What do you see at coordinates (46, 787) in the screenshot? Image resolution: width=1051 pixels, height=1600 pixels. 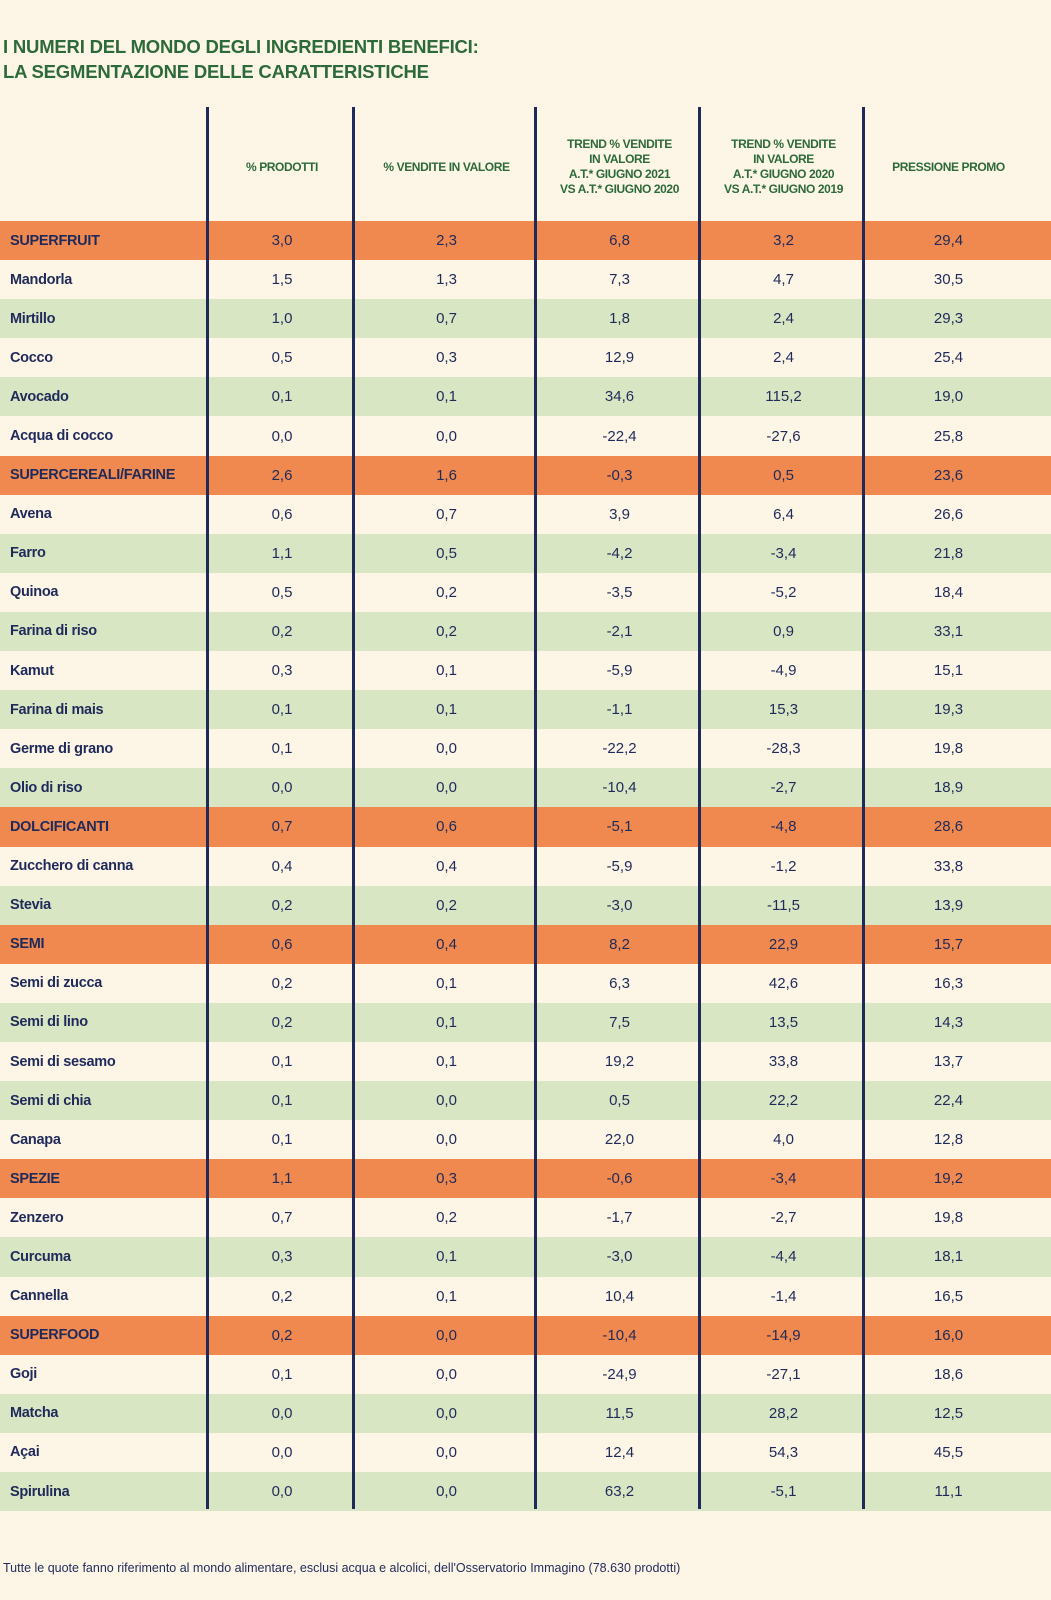 I see `cell-label: Olio di riso` at bounding box center [46, 787].